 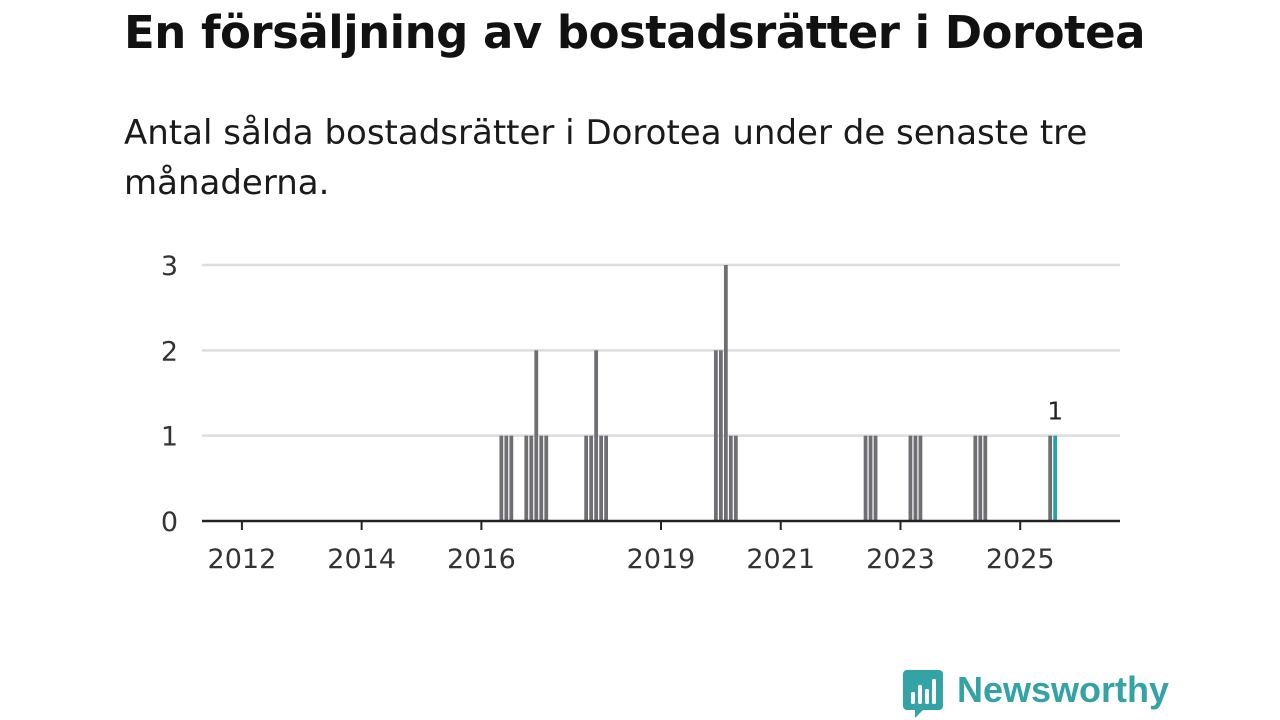 What do you see at coordinates (923, 694) in the screenshot?
I see `newsworthy-logo-icon` at bounding box center [923, 694].